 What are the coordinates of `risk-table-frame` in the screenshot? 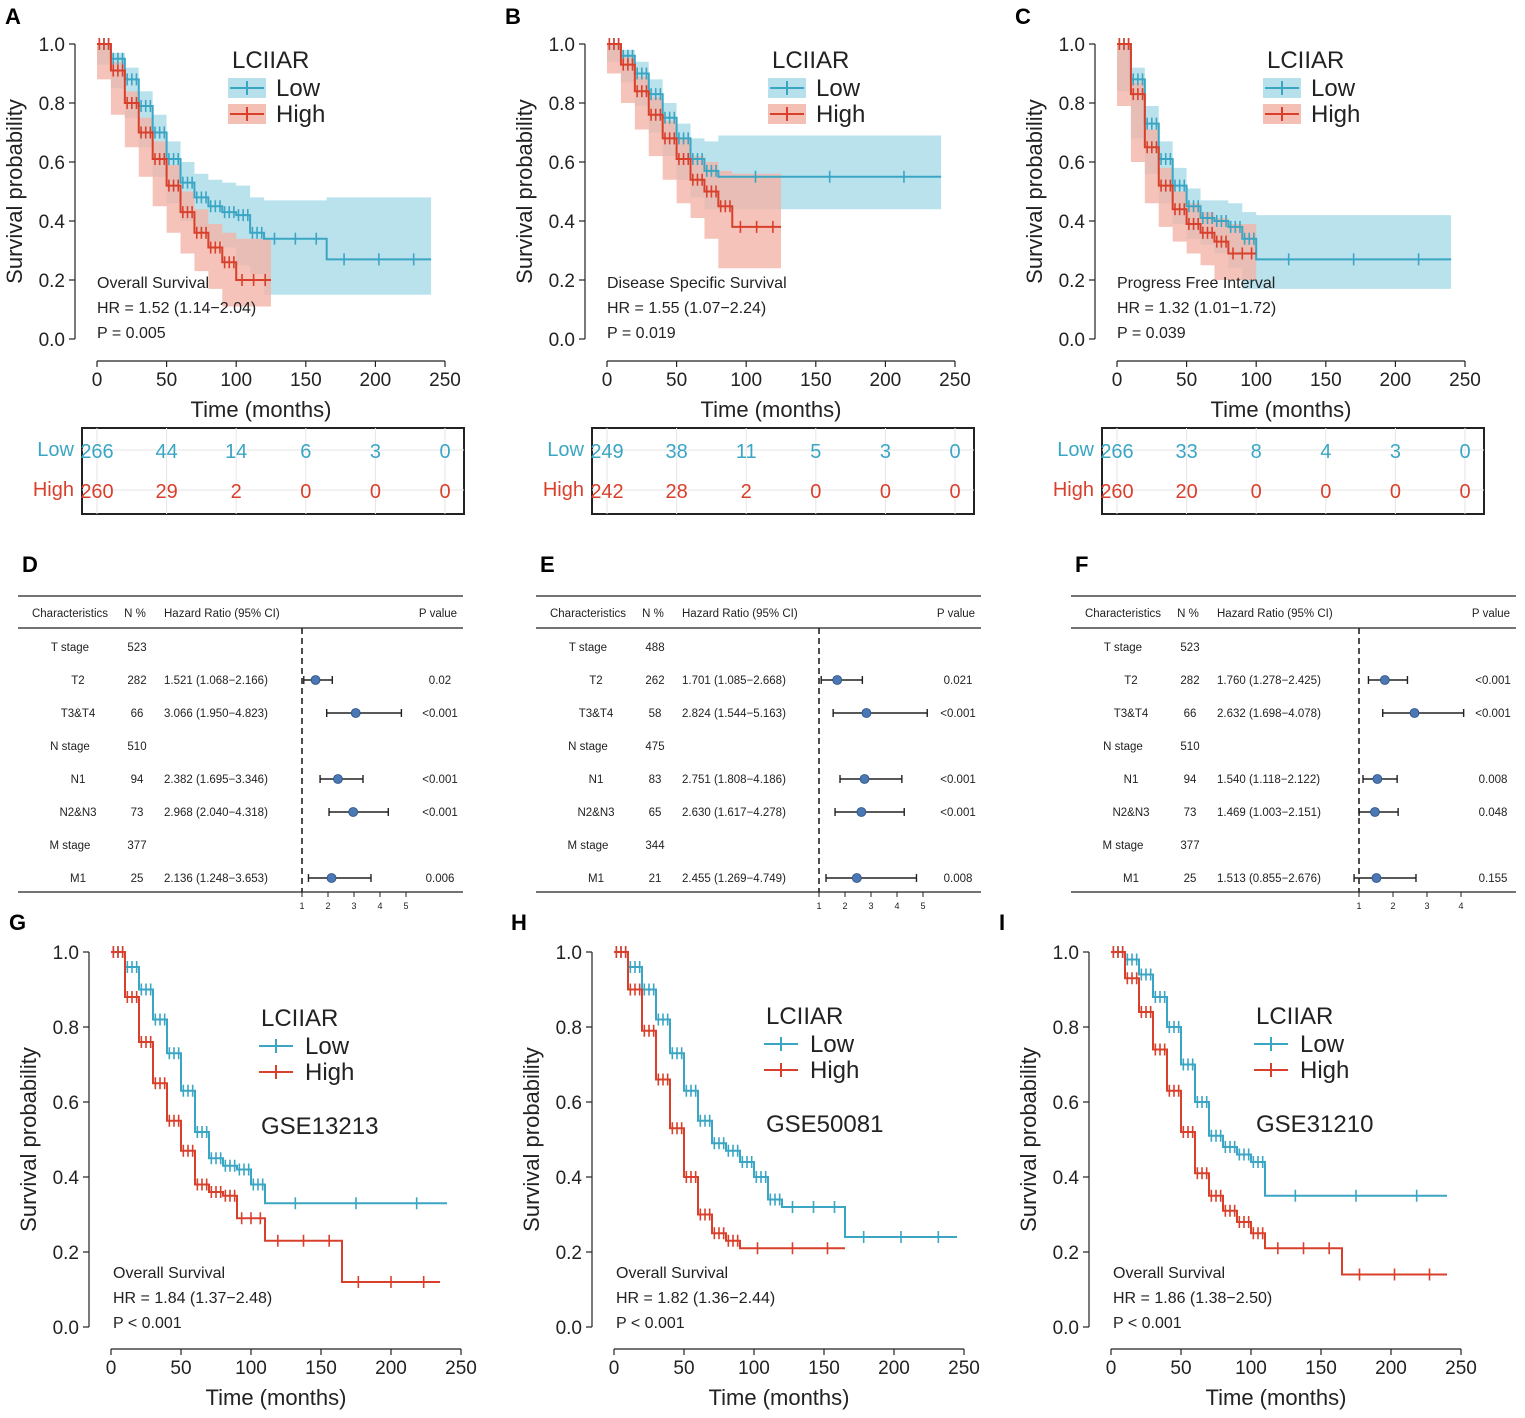 It's located at (273, 471).